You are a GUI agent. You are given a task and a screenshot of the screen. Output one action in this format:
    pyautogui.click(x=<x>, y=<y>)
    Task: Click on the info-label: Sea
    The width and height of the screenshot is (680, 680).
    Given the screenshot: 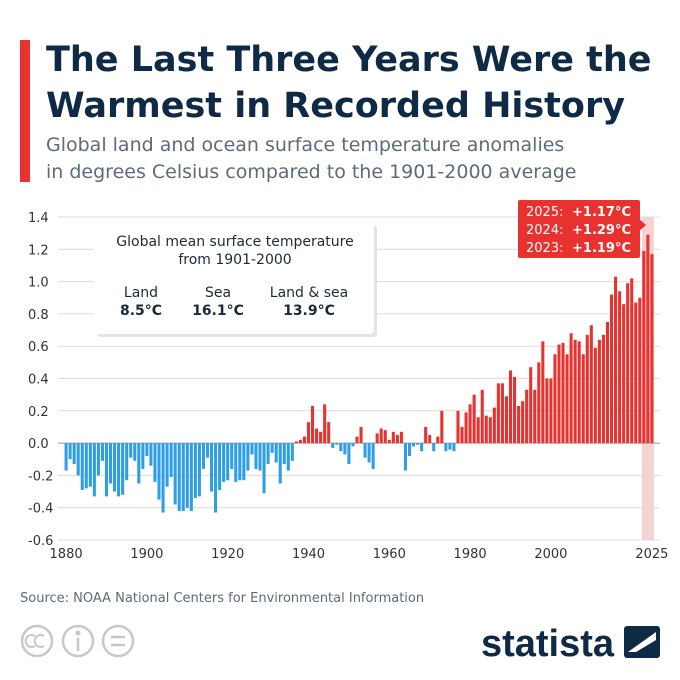 What is the action you would take?
    pyautogui.click(x=218, y=293)
    